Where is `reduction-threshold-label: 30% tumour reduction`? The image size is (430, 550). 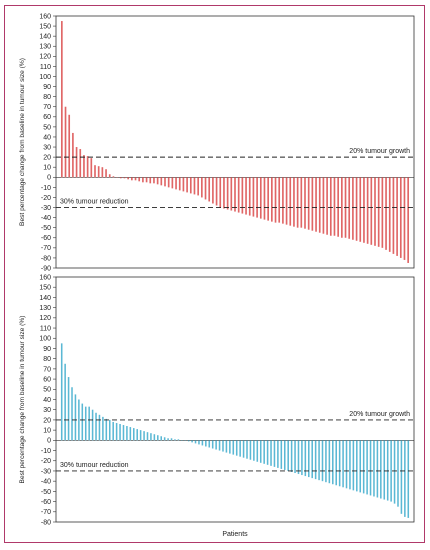
reduction-threshold-label: 30% tumour reduction is located at coordinates (94, 465).